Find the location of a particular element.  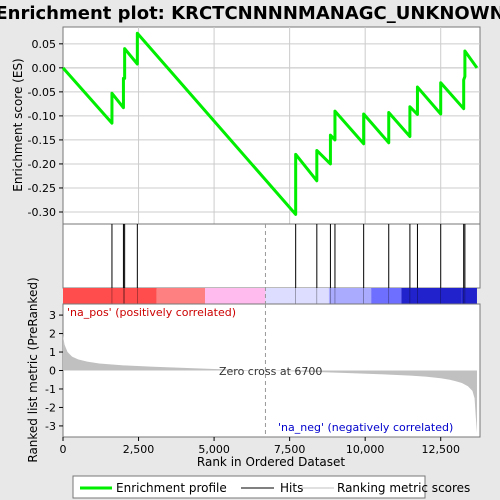

metric-y-tick-label: 3 is located at coordinates (52, 315).